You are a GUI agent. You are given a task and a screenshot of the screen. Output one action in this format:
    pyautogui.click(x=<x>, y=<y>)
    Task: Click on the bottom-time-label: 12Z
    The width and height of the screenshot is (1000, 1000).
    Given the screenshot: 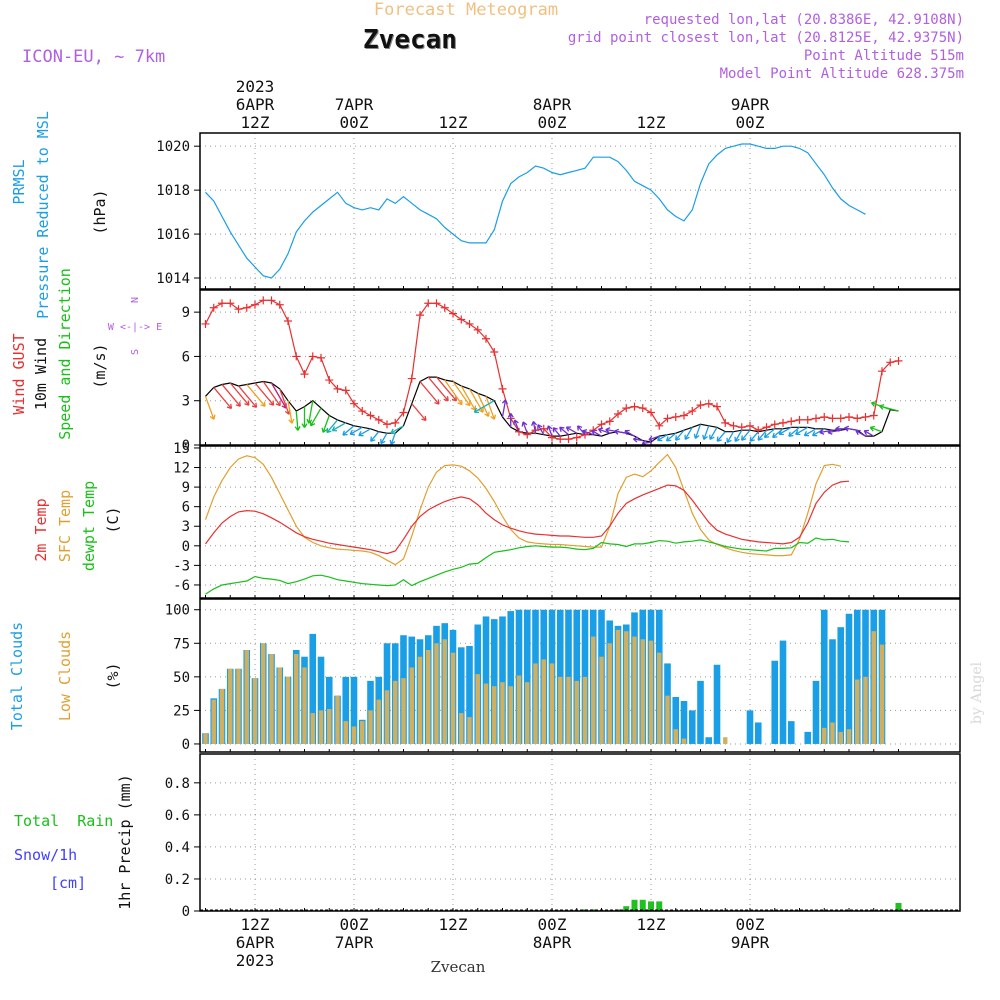 What is the action you would take?
    pyautogui.click(x=255, y=924)
    